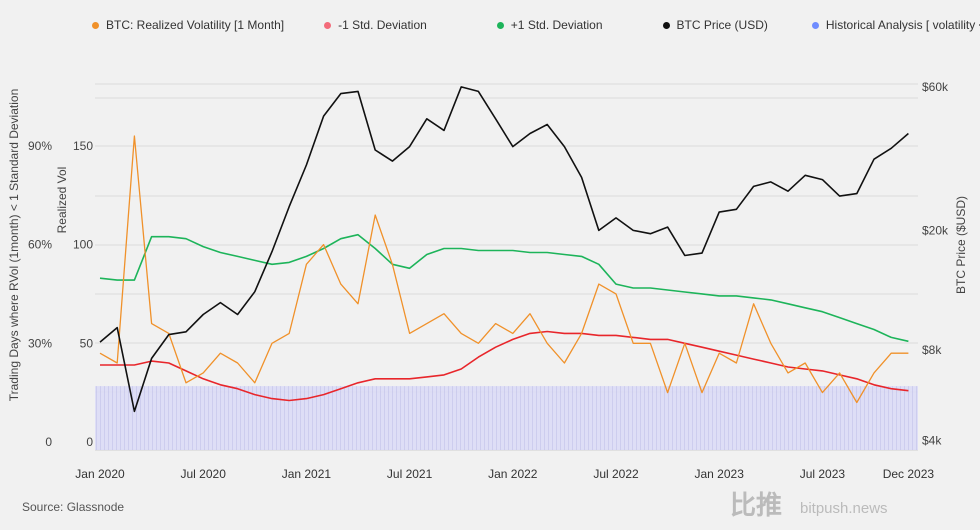  I want to click on y-right-tick-label: $8k, so click(932, 350).